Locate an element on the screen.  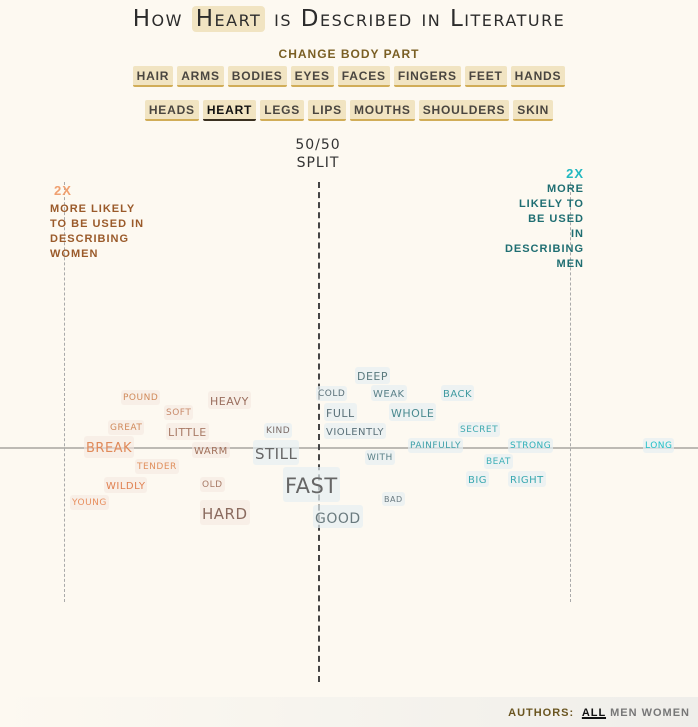
title-suffix: is Described in Literature is located at coordinates (420, 19).